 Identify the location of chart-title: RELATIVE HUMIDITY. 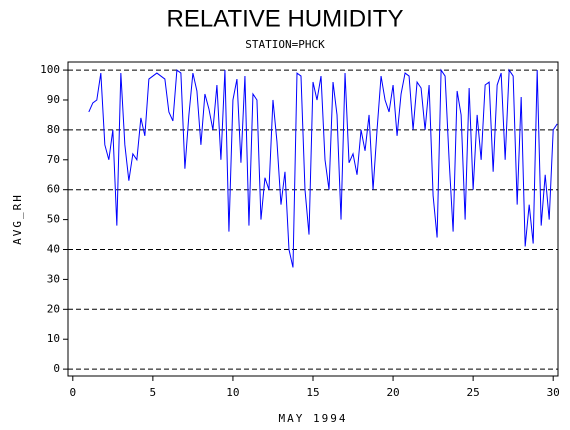
(285, 18).